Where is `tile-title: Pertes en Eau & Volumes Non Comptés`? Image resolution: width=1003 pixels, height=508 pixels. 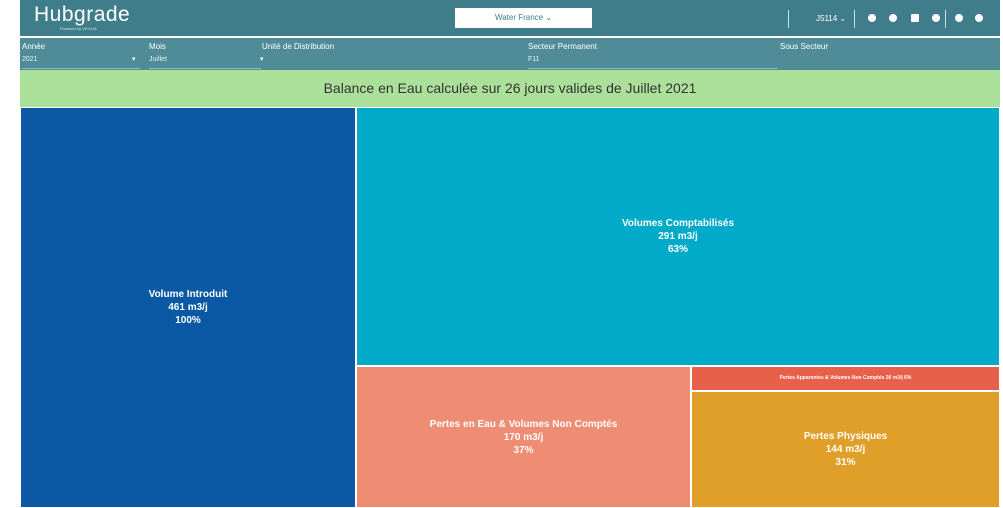 tile-title: Pertes en Eau & Volumes Non Comptés is located at coordinates (523, 424).